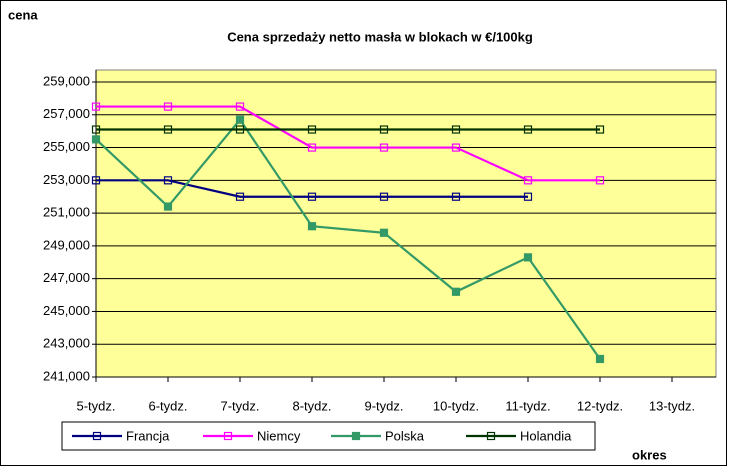  I want to click on legend-label: Polska, so click(405, 435).